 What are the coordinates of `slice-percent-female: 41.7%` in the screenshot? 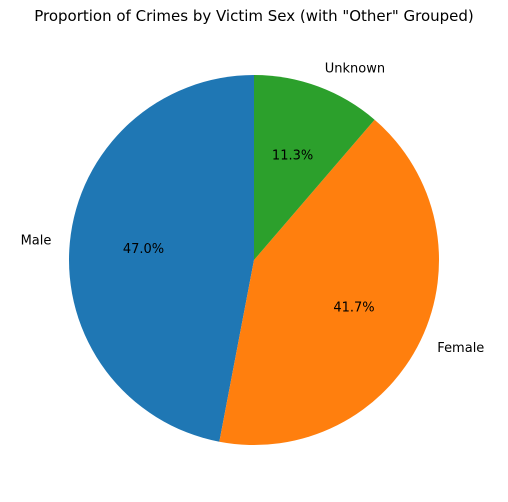 It's located at (353, 308).